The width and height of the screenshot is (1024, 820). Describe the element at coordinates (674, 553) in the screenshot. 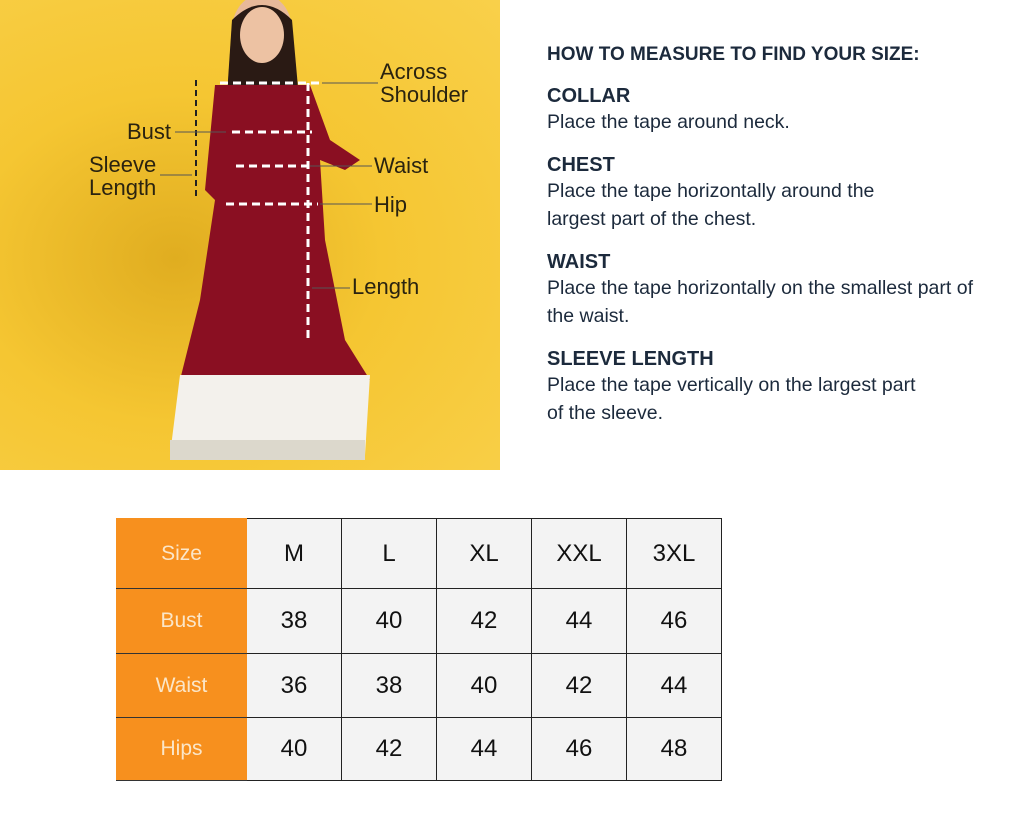

I see `table-cell: 3XL` at that location.